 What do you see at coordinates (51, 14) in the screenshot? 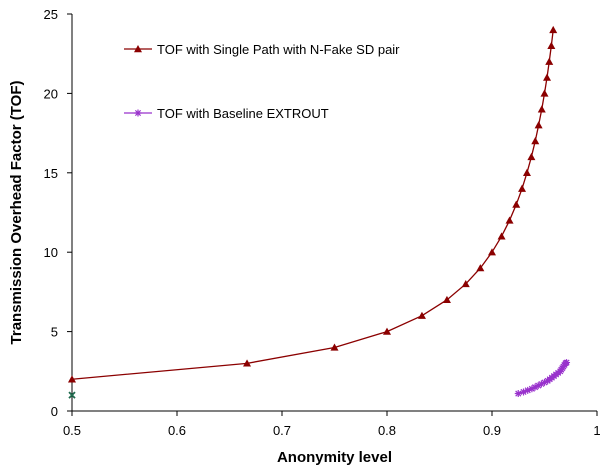
I see `y-tick-label: 25` at bounding box center [51, 14].